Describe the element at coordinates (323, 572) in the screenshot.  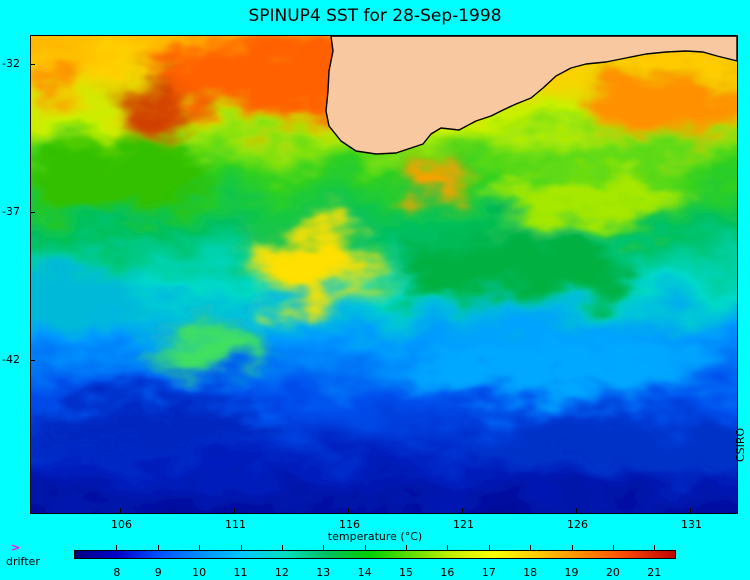
I see `colorbar-tick-label: 13` at that location.